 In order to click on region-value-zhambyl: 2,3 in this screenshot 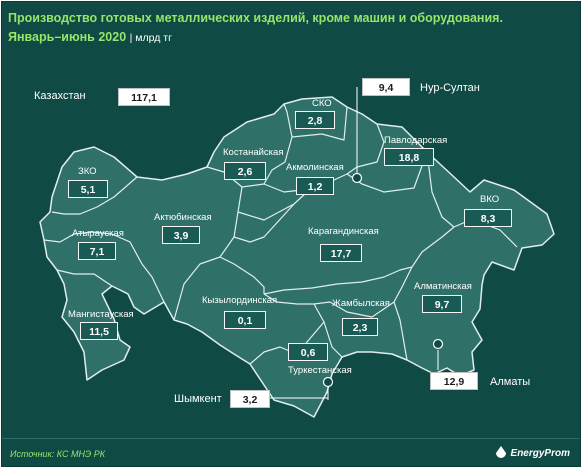, I will do `click(360, 327)`.